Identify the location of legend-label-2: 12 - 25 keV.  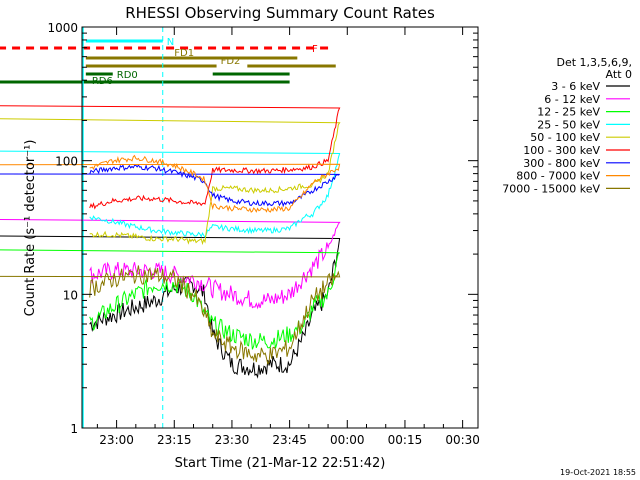
(568, 112).